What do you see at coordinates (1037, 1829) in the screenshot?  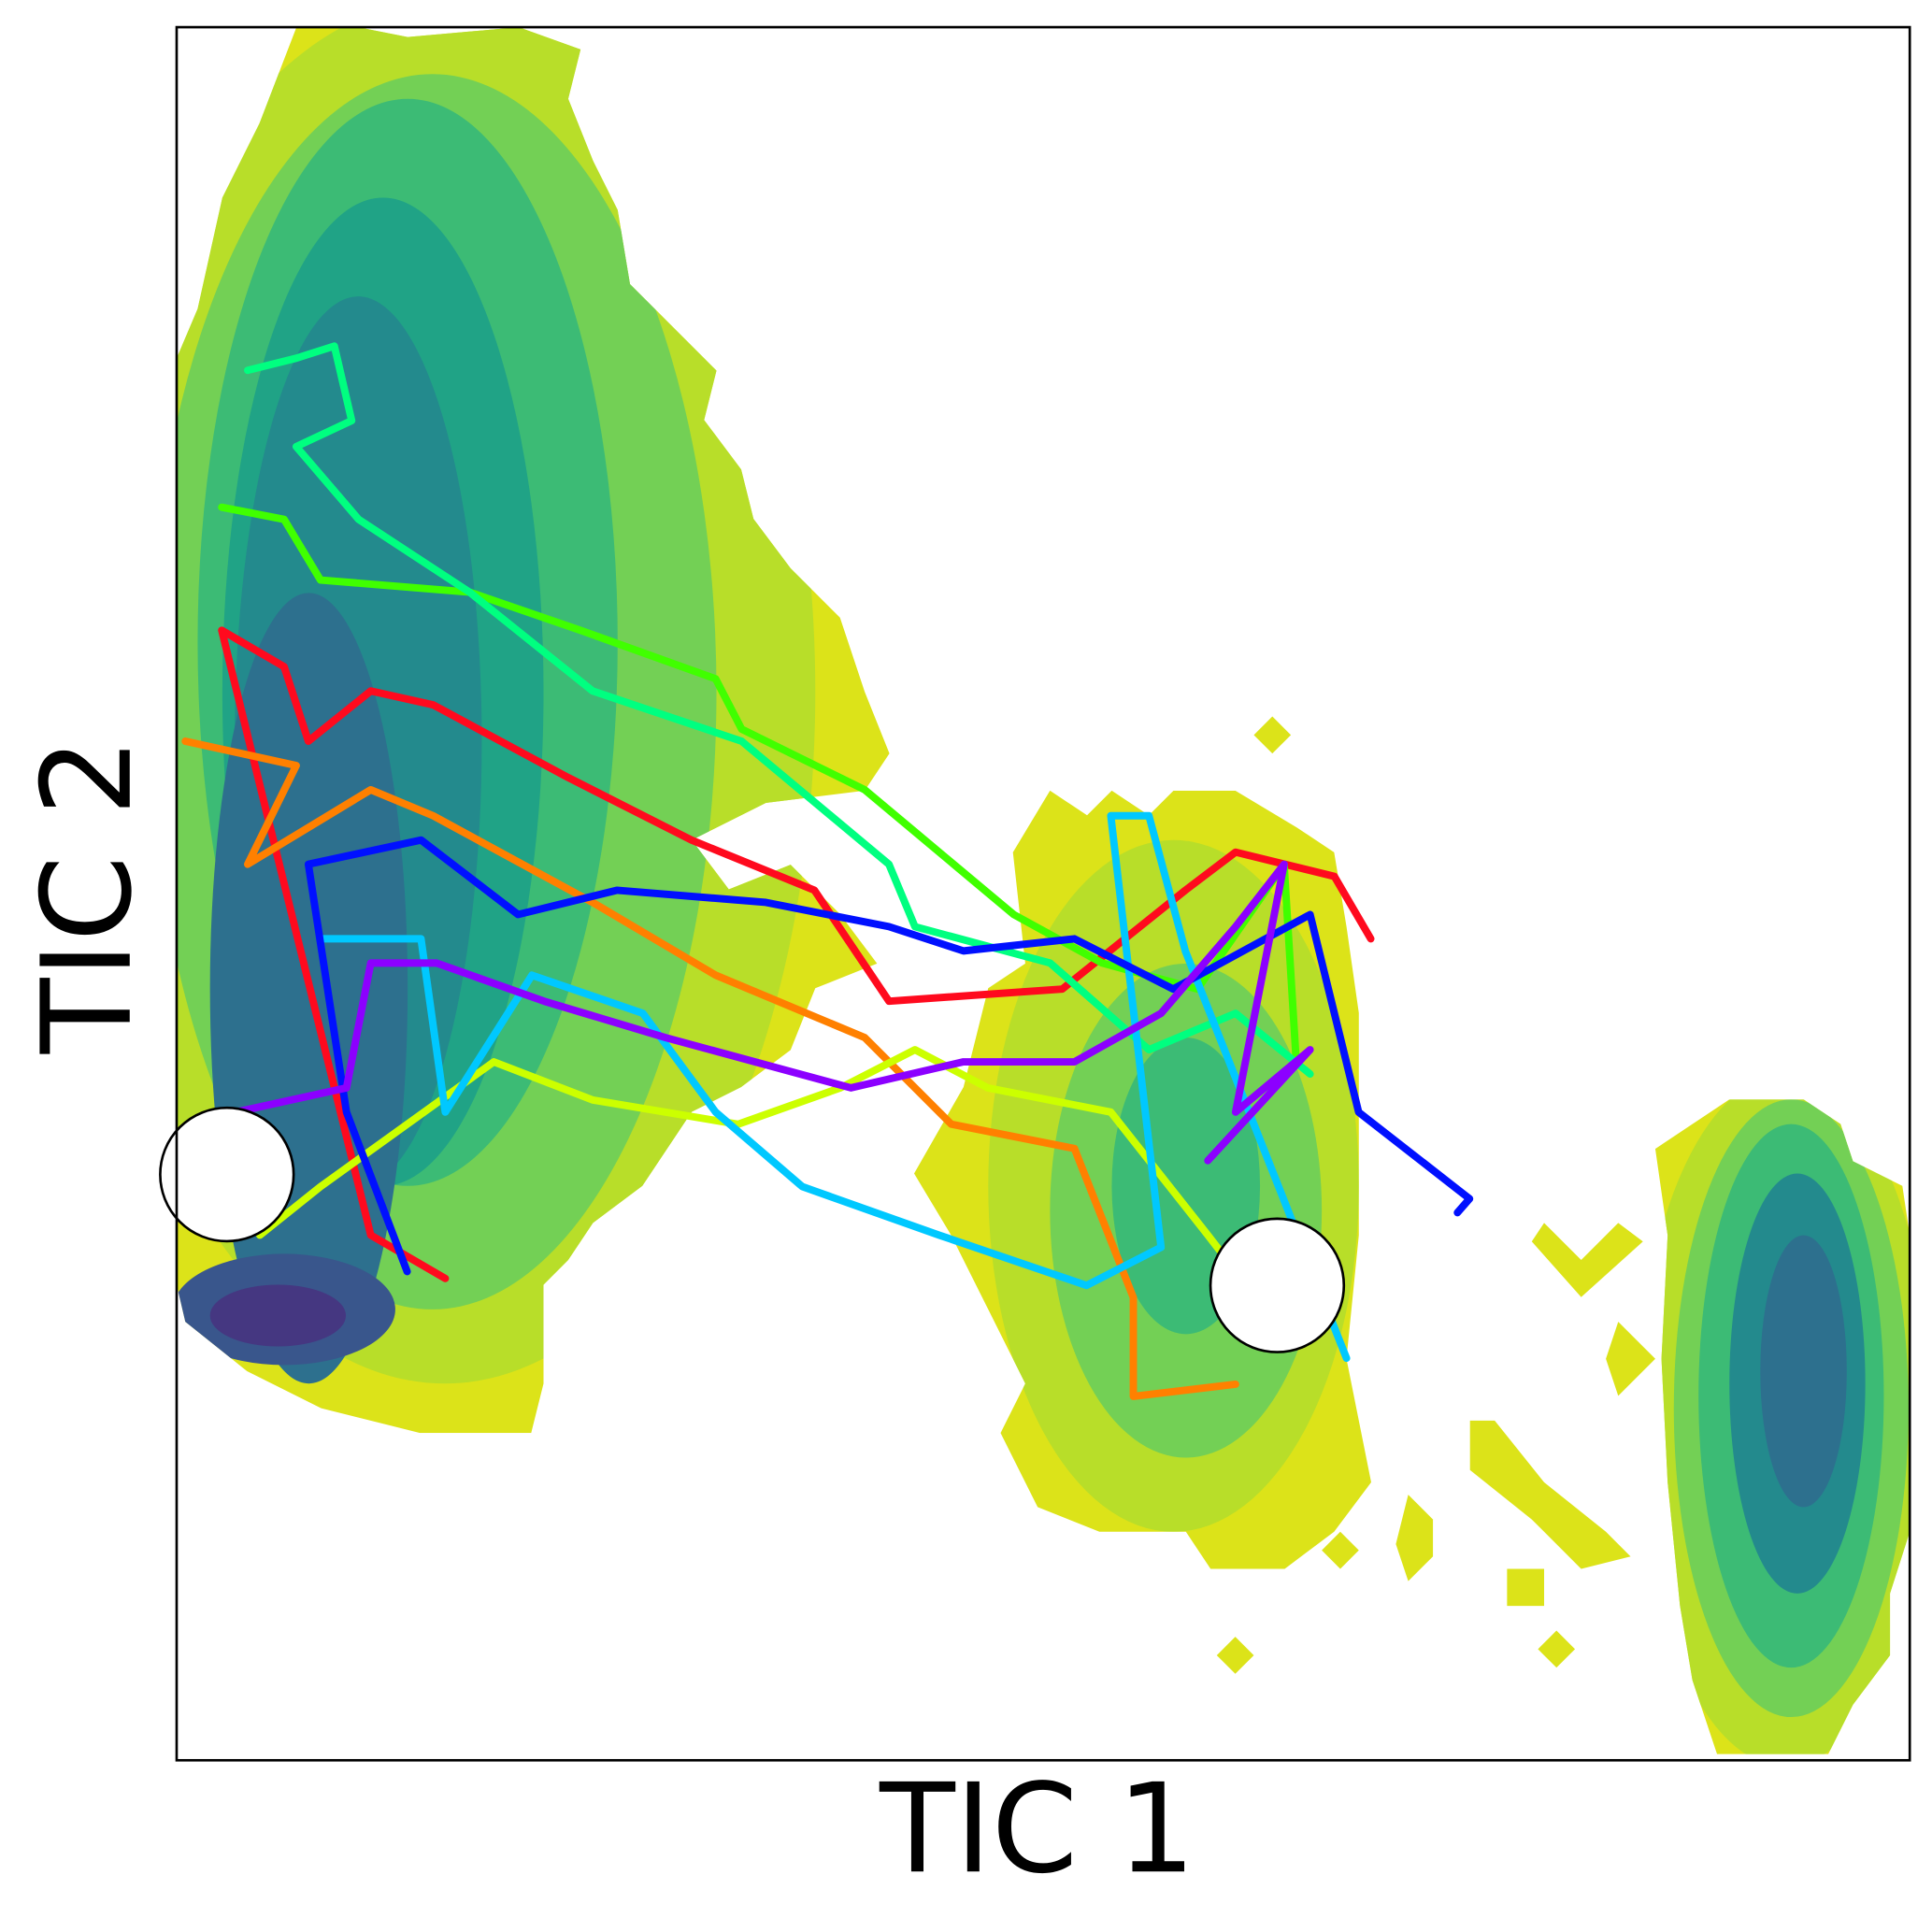 I see `x-axis-label: TIC 1` at bounding box center [1037, 1829].